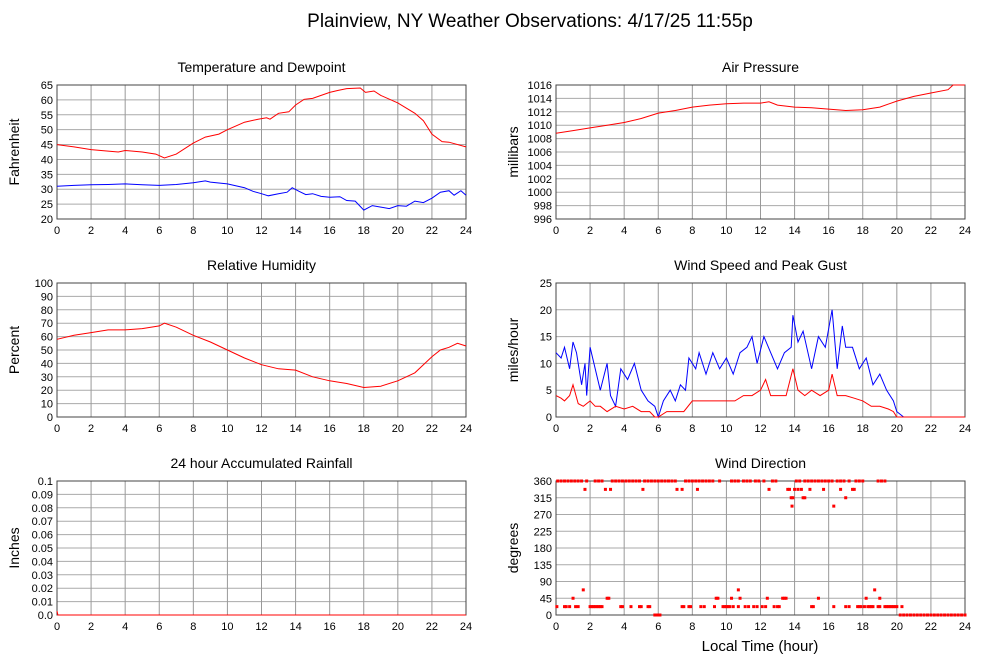 This screenshot has height=660, width=1000. What do you see at coordinates (543, 220) in the screenshot?
I see `y-tick-label: 996` at bounding box center [543, 220].